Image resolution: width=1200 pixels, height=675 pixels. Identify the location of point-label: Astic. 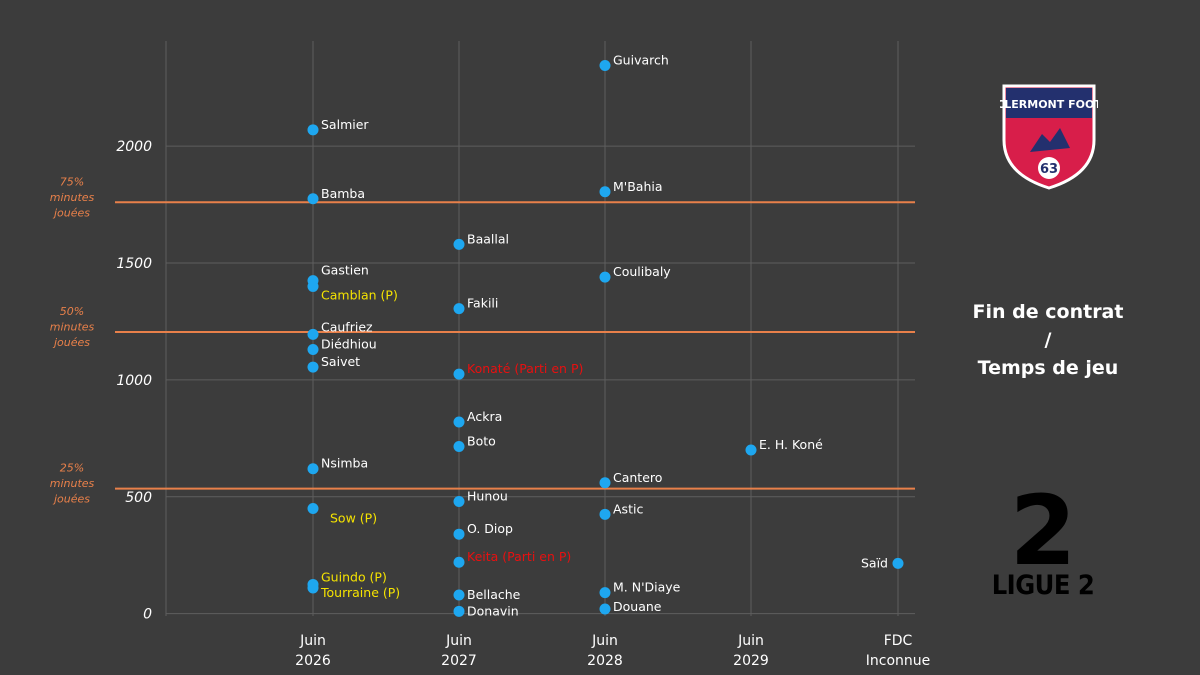
(628, 508).